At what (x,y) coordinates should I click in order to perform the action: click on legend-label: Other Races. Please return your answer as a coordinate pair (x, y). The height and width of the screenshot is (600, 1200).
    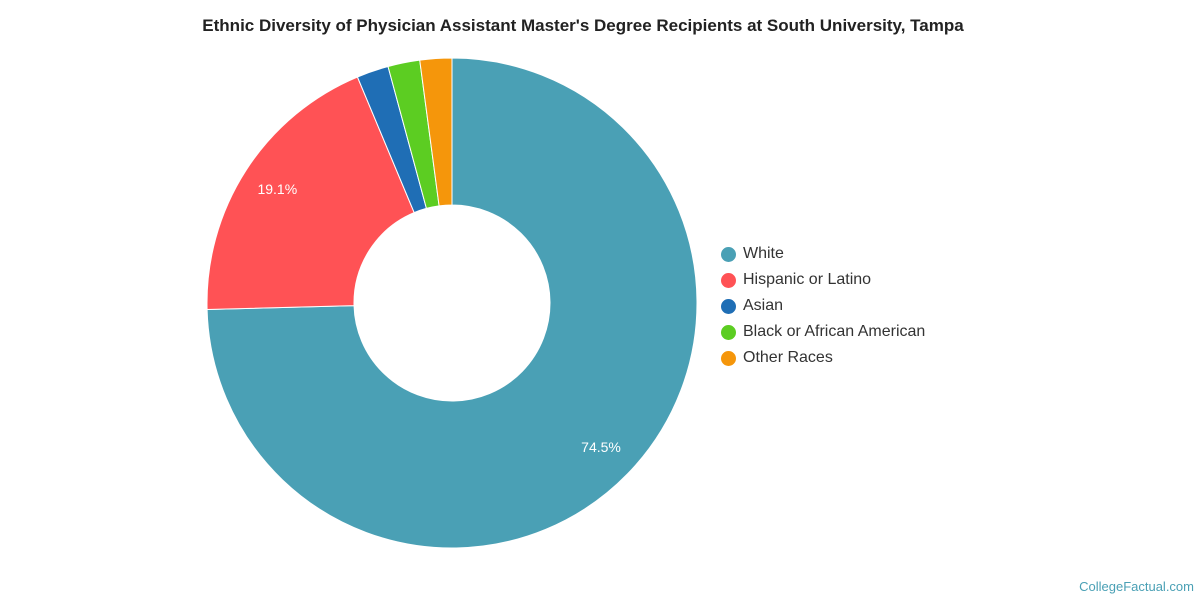
    Looking at the image, I should click on (788, 357).